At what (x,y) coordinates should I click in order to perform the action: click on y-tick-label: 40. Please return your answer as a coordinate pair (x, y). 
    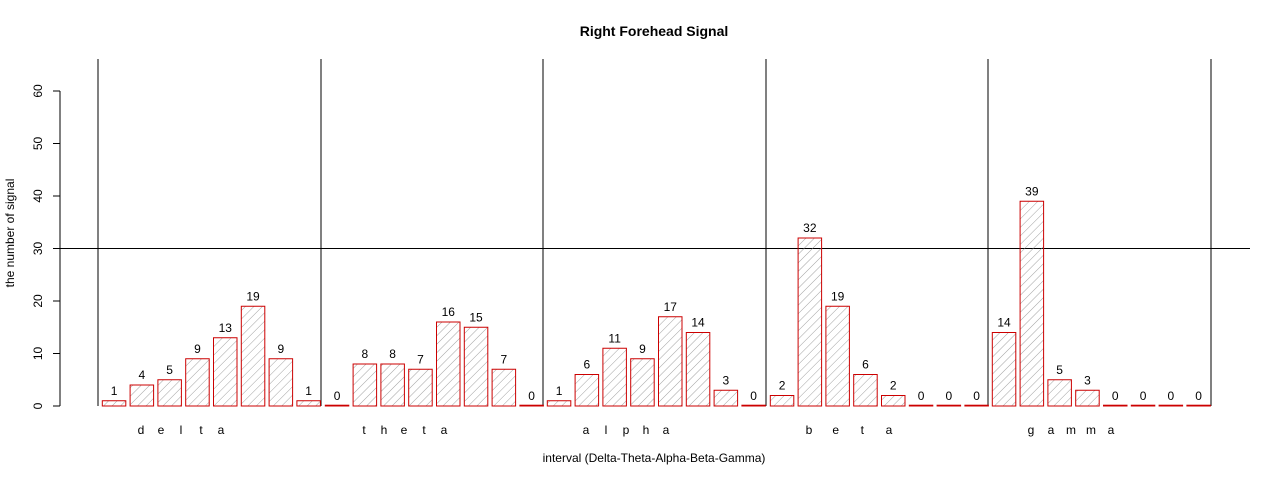
    Looking at the image, I should click on (38, 196).